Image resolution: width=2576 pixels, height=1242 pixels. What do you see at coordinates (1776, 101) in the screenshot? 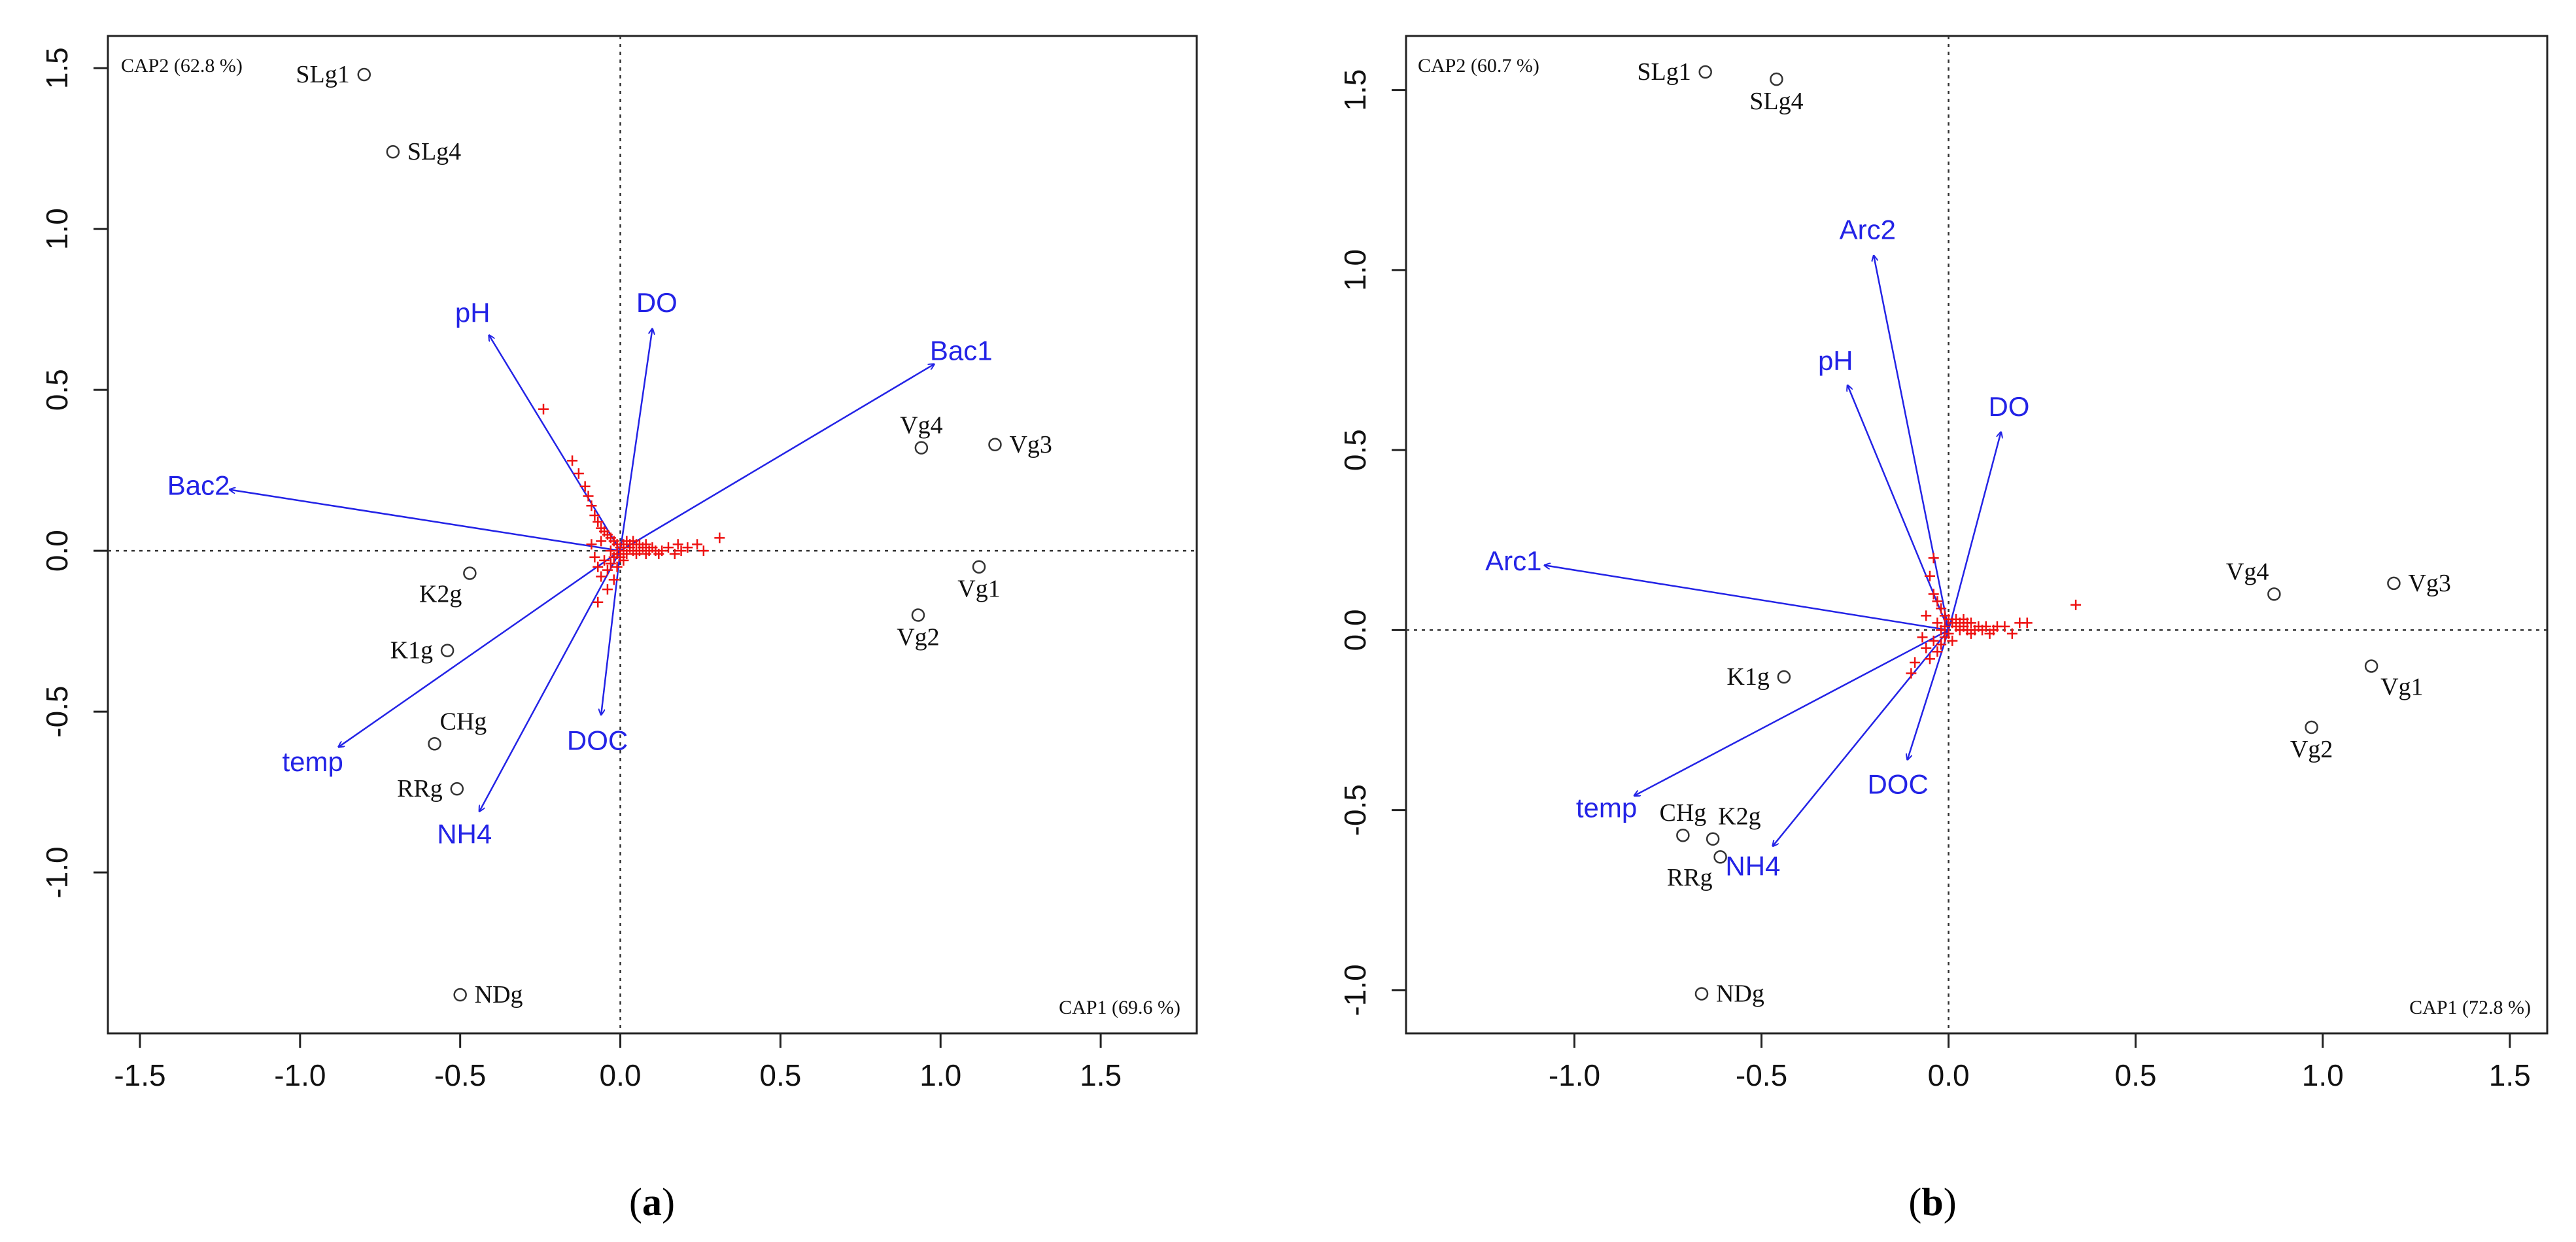
I see `panel-b-site-label-slg4: SLg4` at bounding box center [1776, 101].